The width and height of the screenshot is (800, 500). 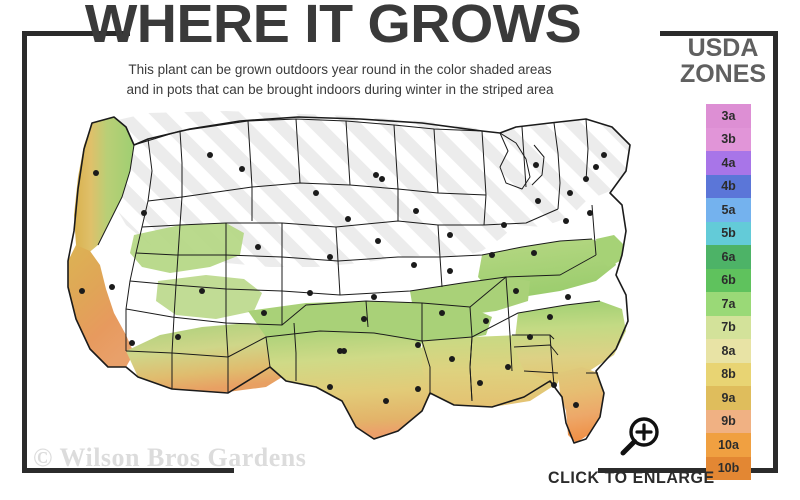 I want to click on legend-zone-7b: 7b, so click(x=728, y=327).